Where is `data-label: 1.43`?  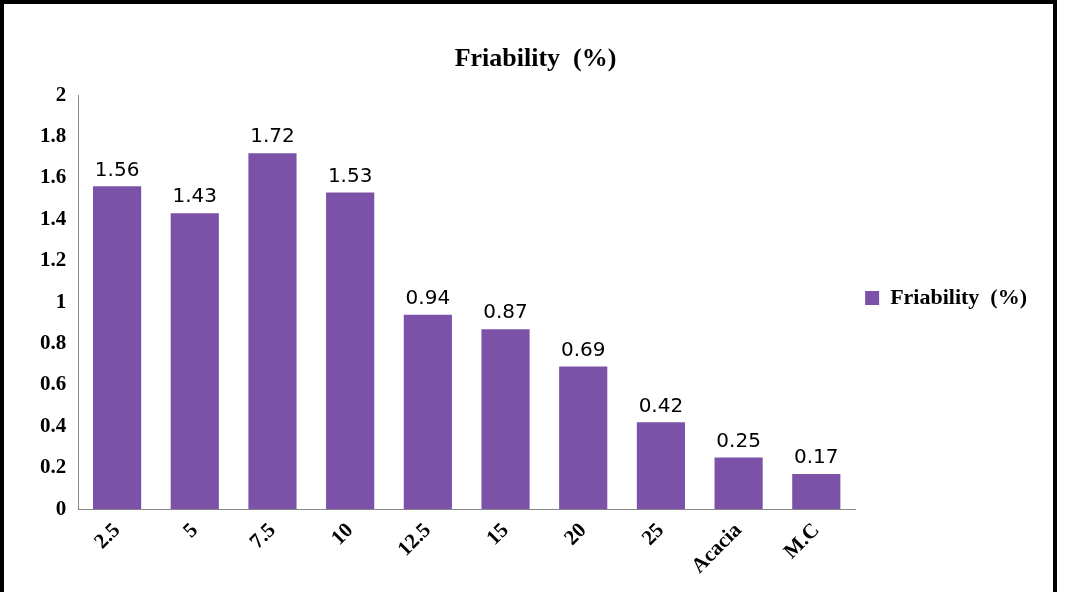
data-label: 1.43 is located at coordinates (195, 195).